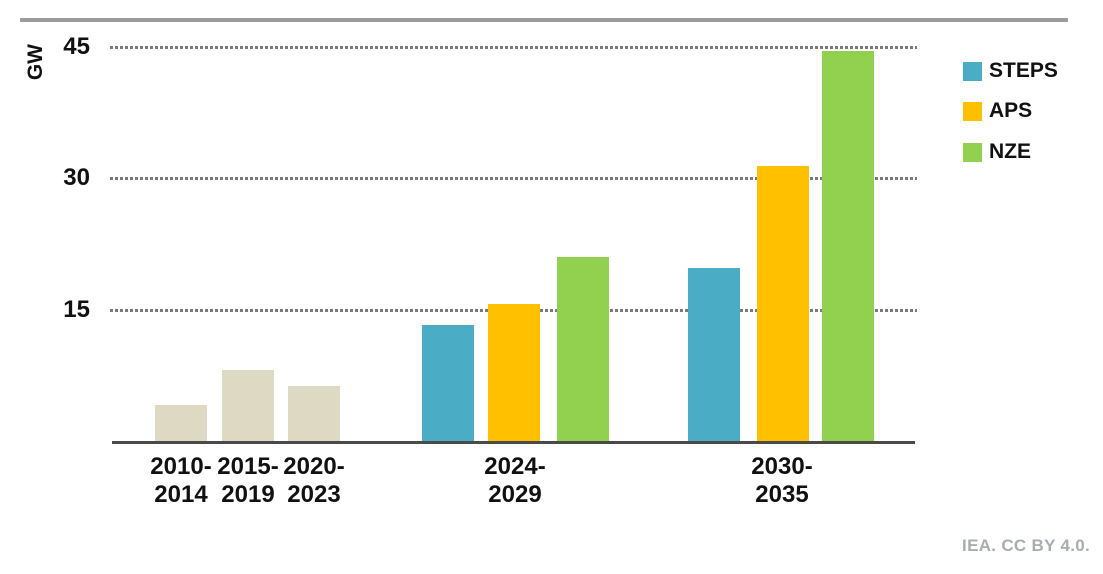 The height and width of the screenshot is (574, 1103). I want to click on bar-historical-2020-2023, so click(314, 413).